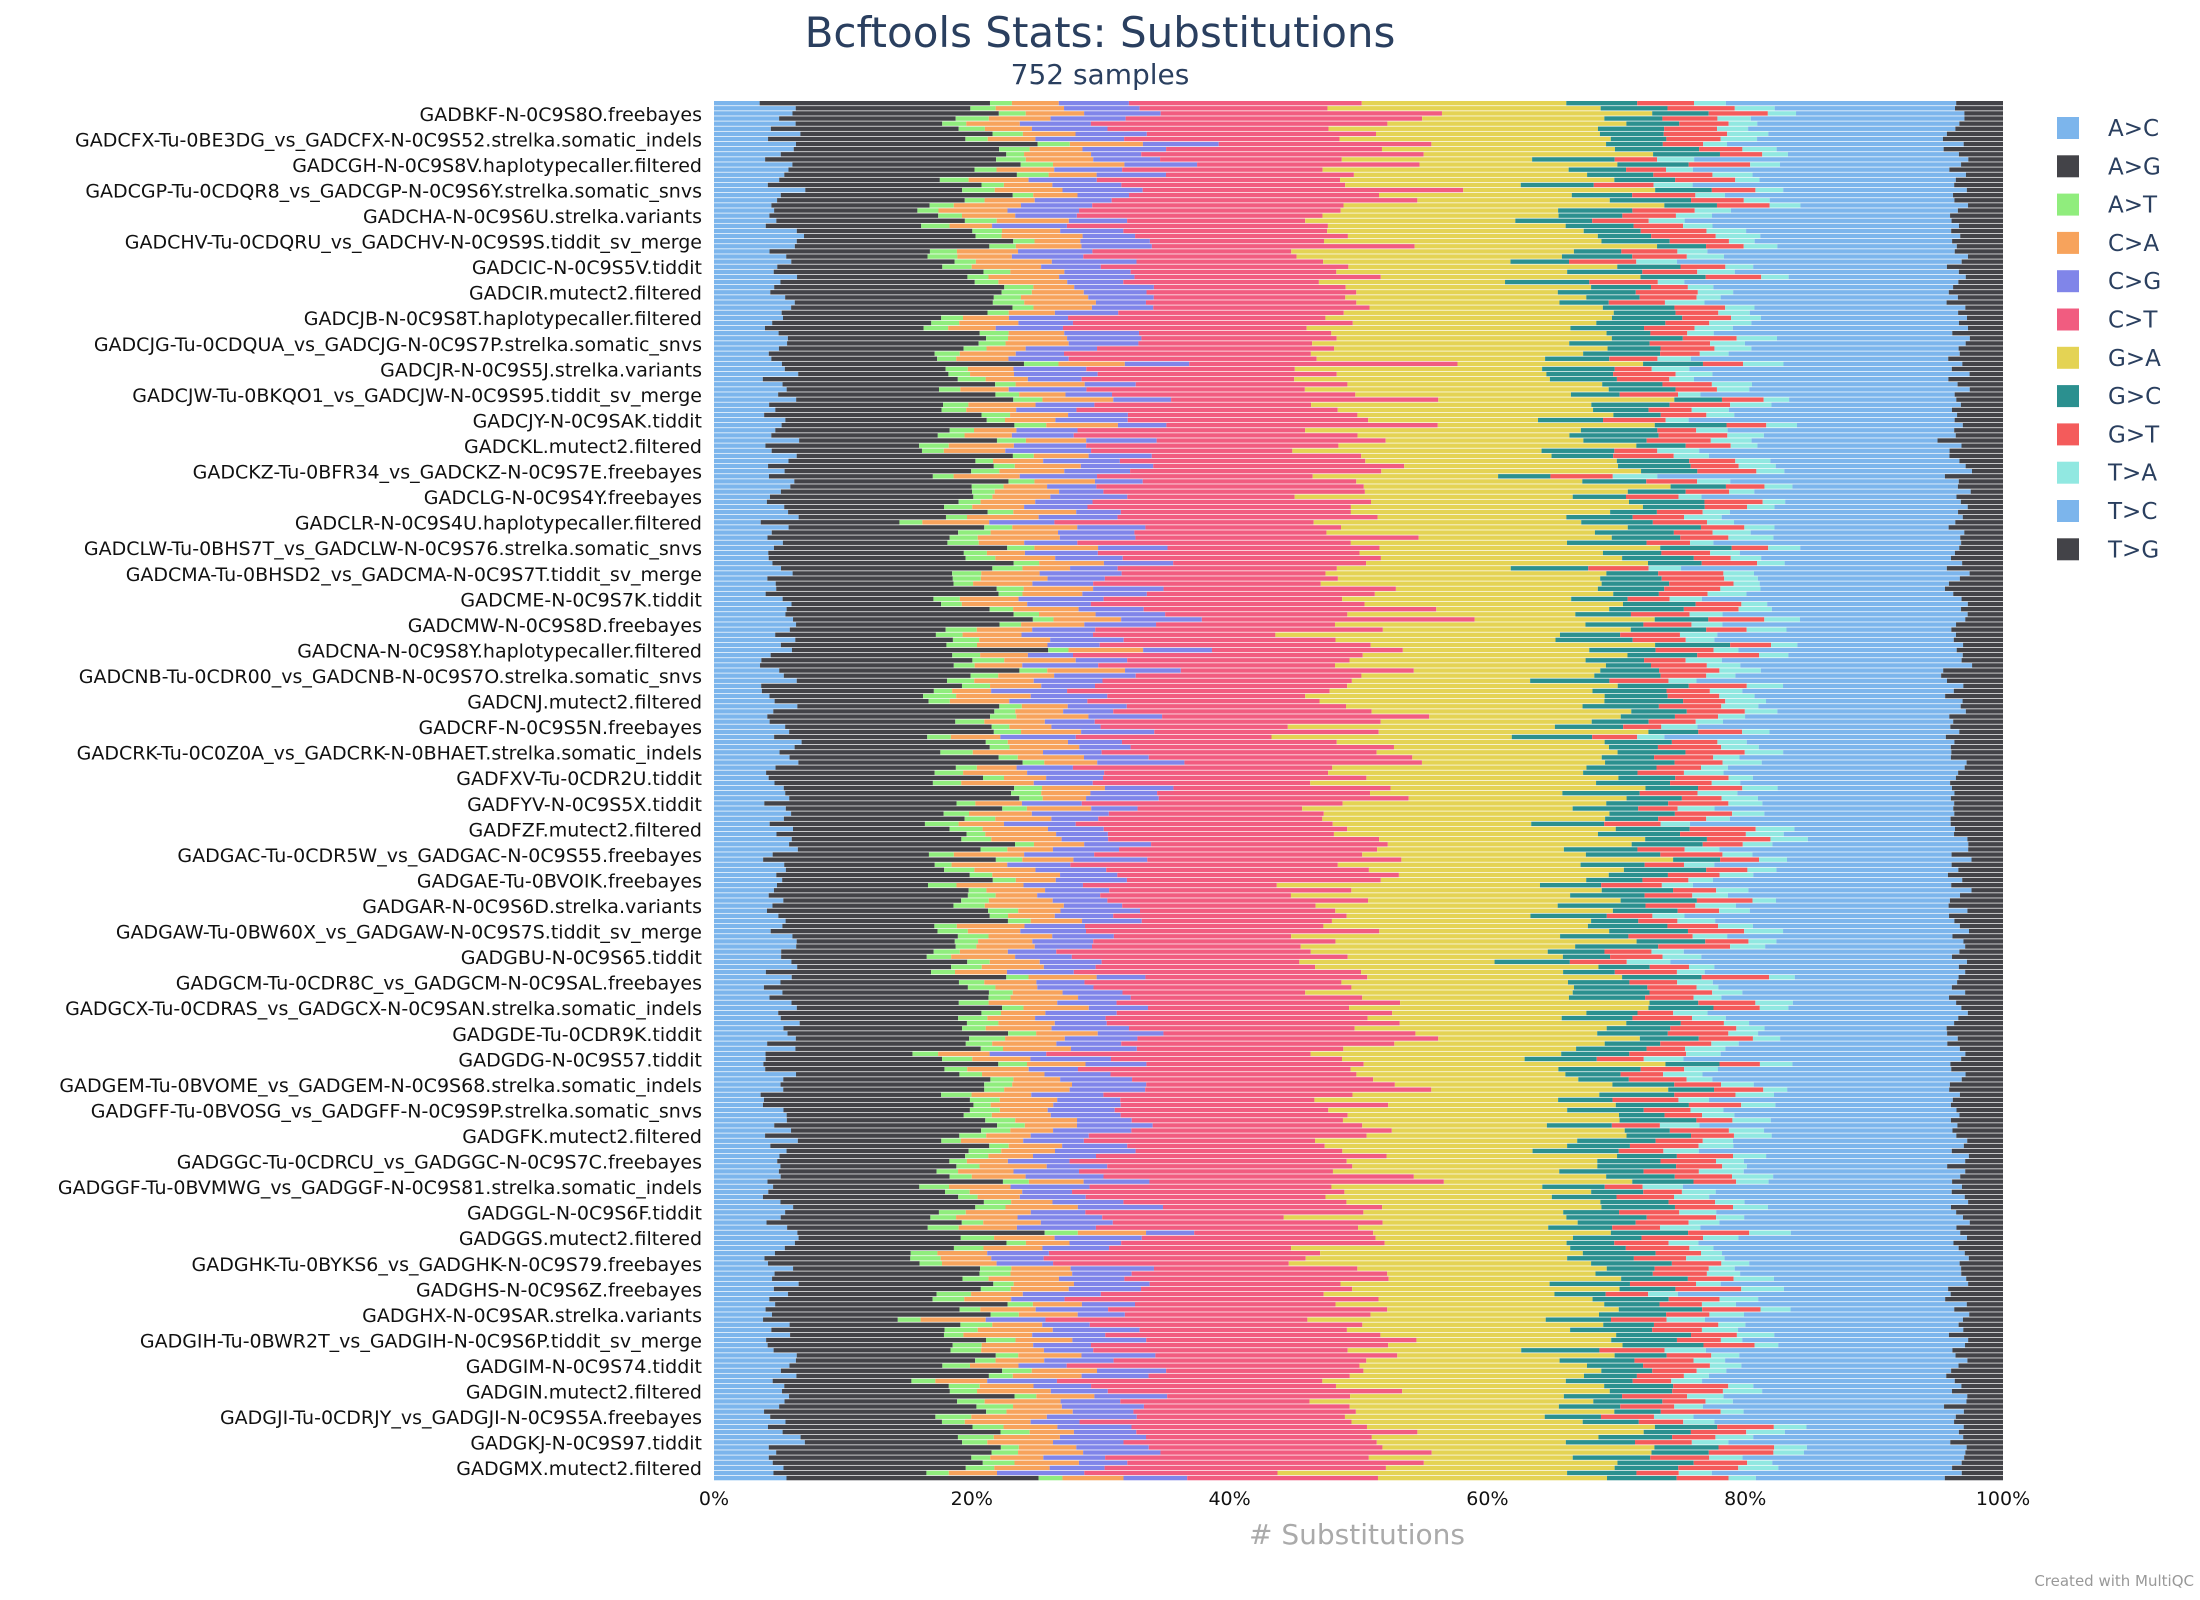  What do you see at coordinates (584, 1393) in the screenshot?
I see `sample-label: GADGIN.mutect2.filtered` at bounding box center [584, 1393].